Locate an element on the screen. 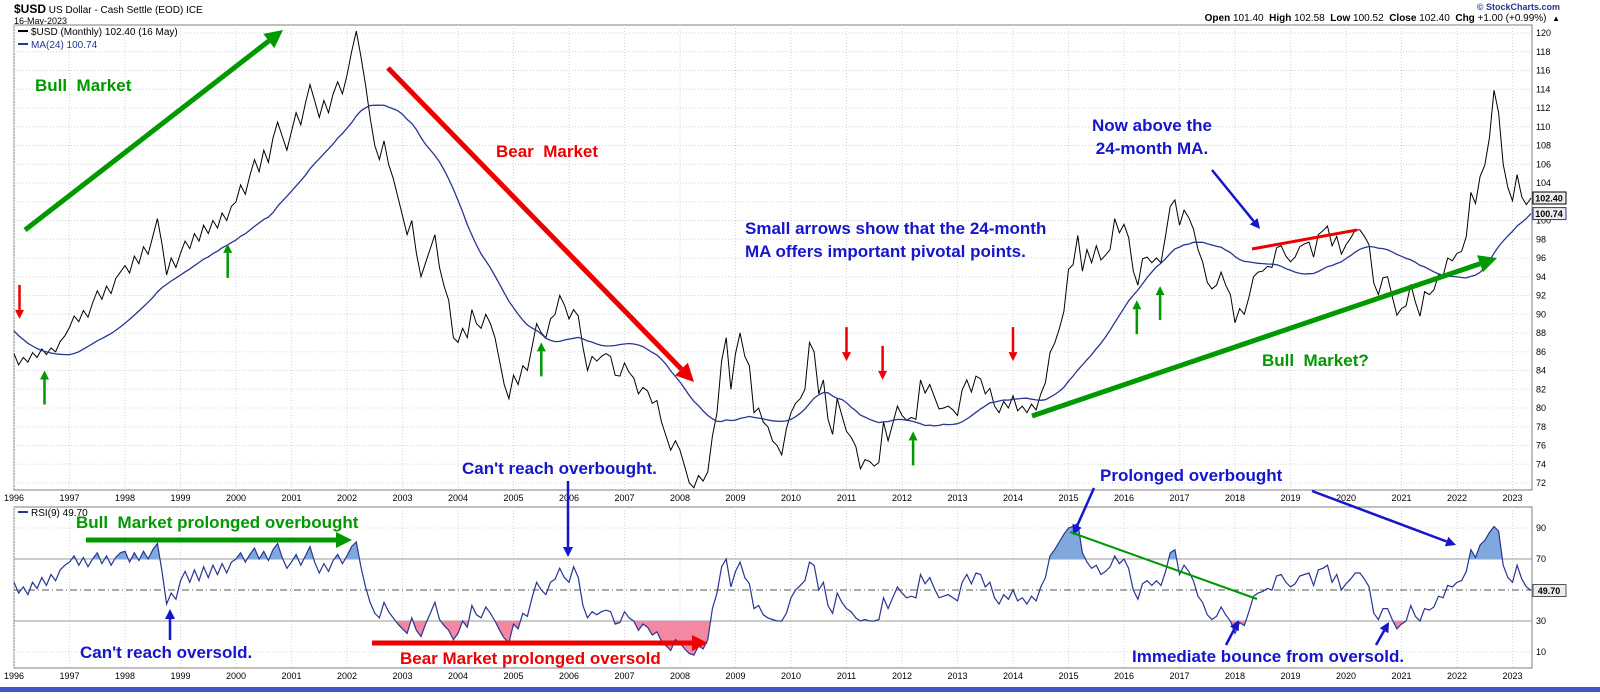 This screenshot has width=1600, height=700. price-tick-label: 90 is located at coordinates (1541, 314).